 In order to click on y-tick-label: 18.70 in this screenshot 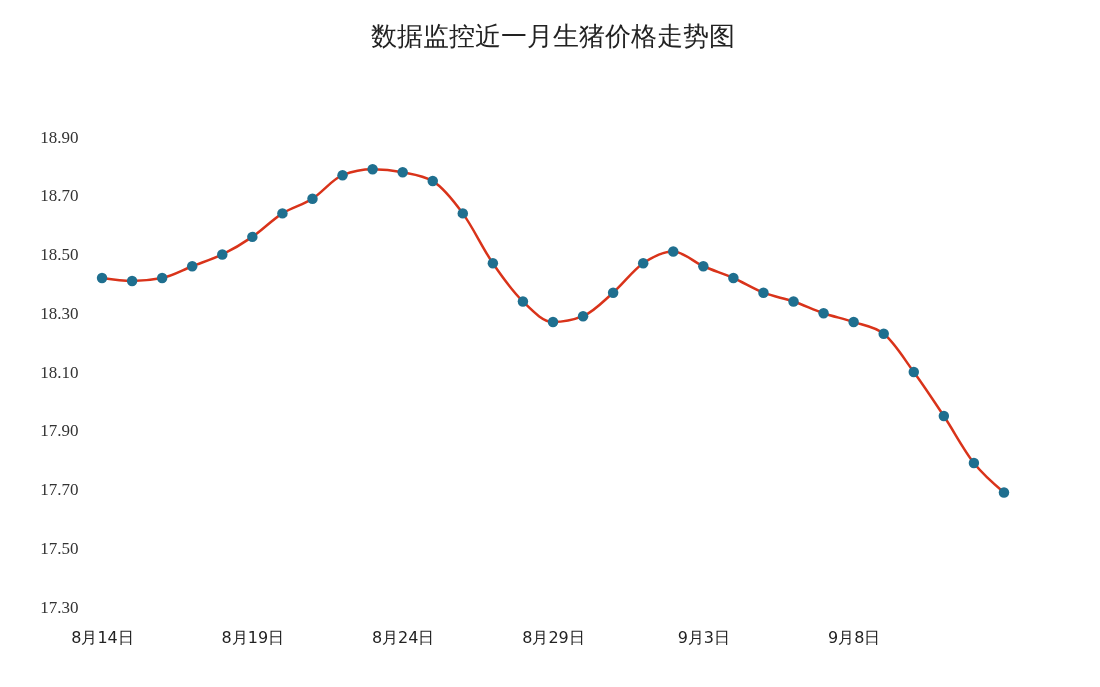, I will do `click(59, 196)`.